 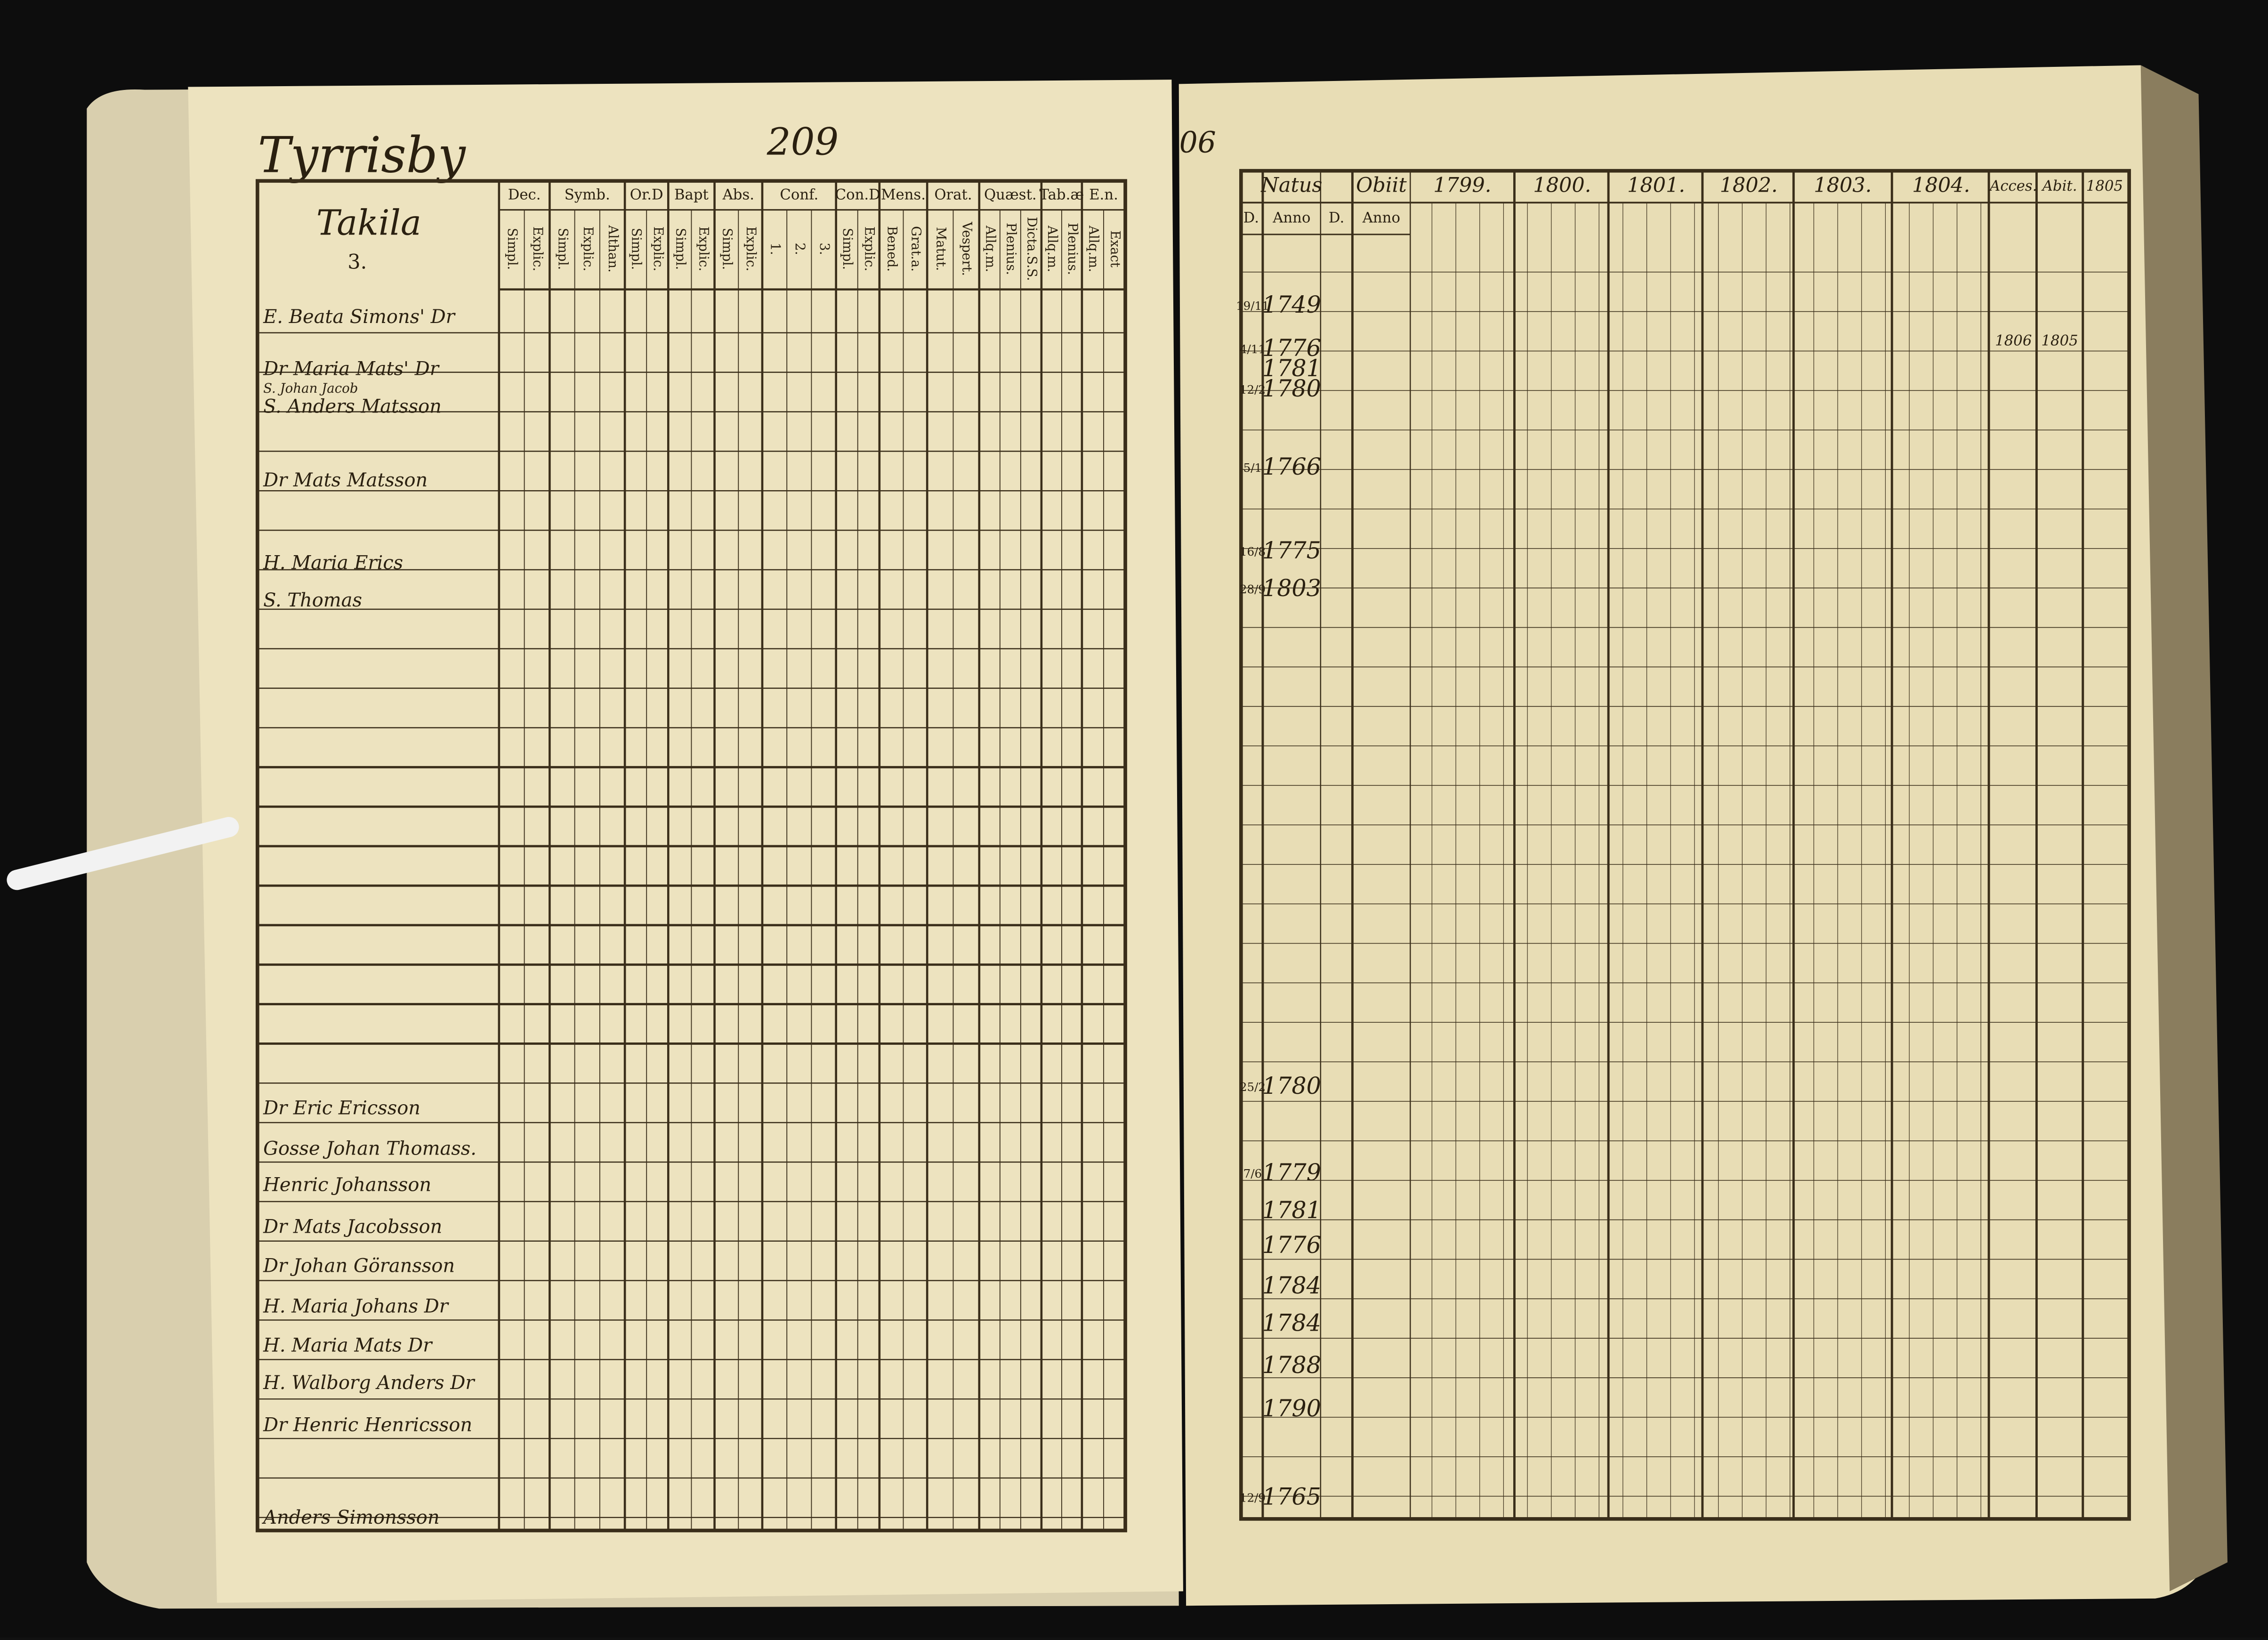 What do you see at coordinates (2059, 186) in the screenshot?
I see `column-header: Abit.` at bounding box center [2059, 186].